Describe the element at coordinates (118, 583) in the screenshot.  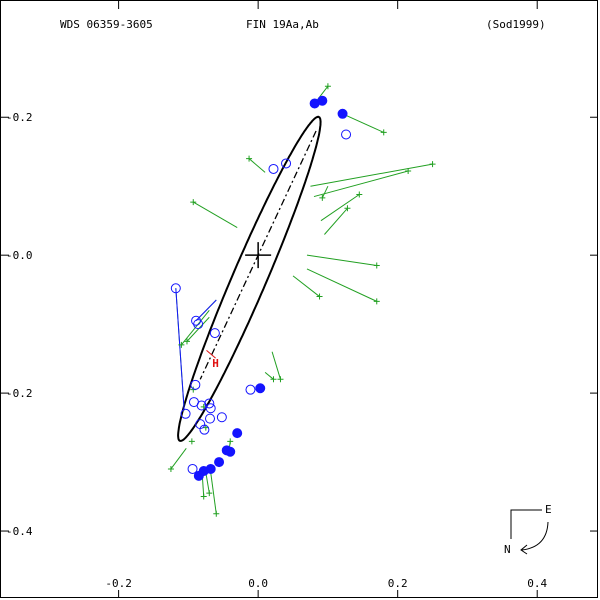
I see `x-tick-label: -0.2` at that location.